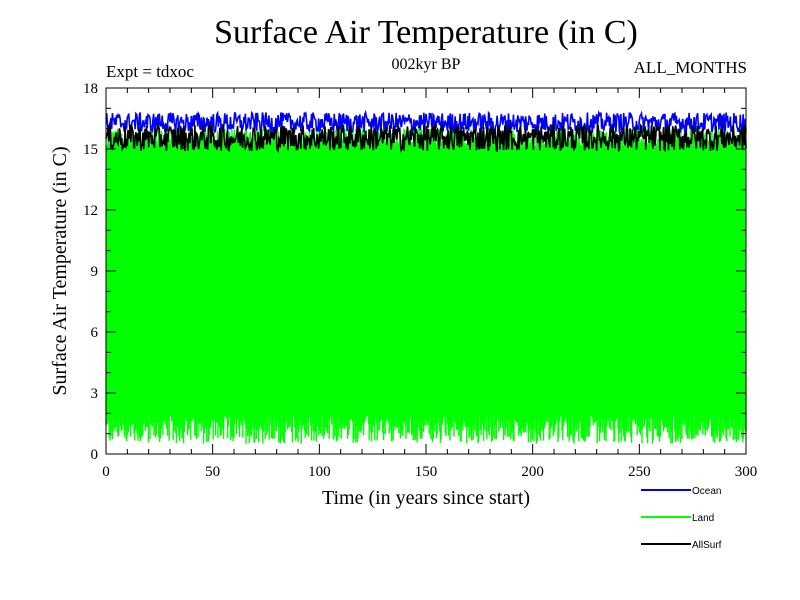 This screenshot has height=600, width=800. I want to click on chart-subtitle: 002kyr BP, so click(426, 64).